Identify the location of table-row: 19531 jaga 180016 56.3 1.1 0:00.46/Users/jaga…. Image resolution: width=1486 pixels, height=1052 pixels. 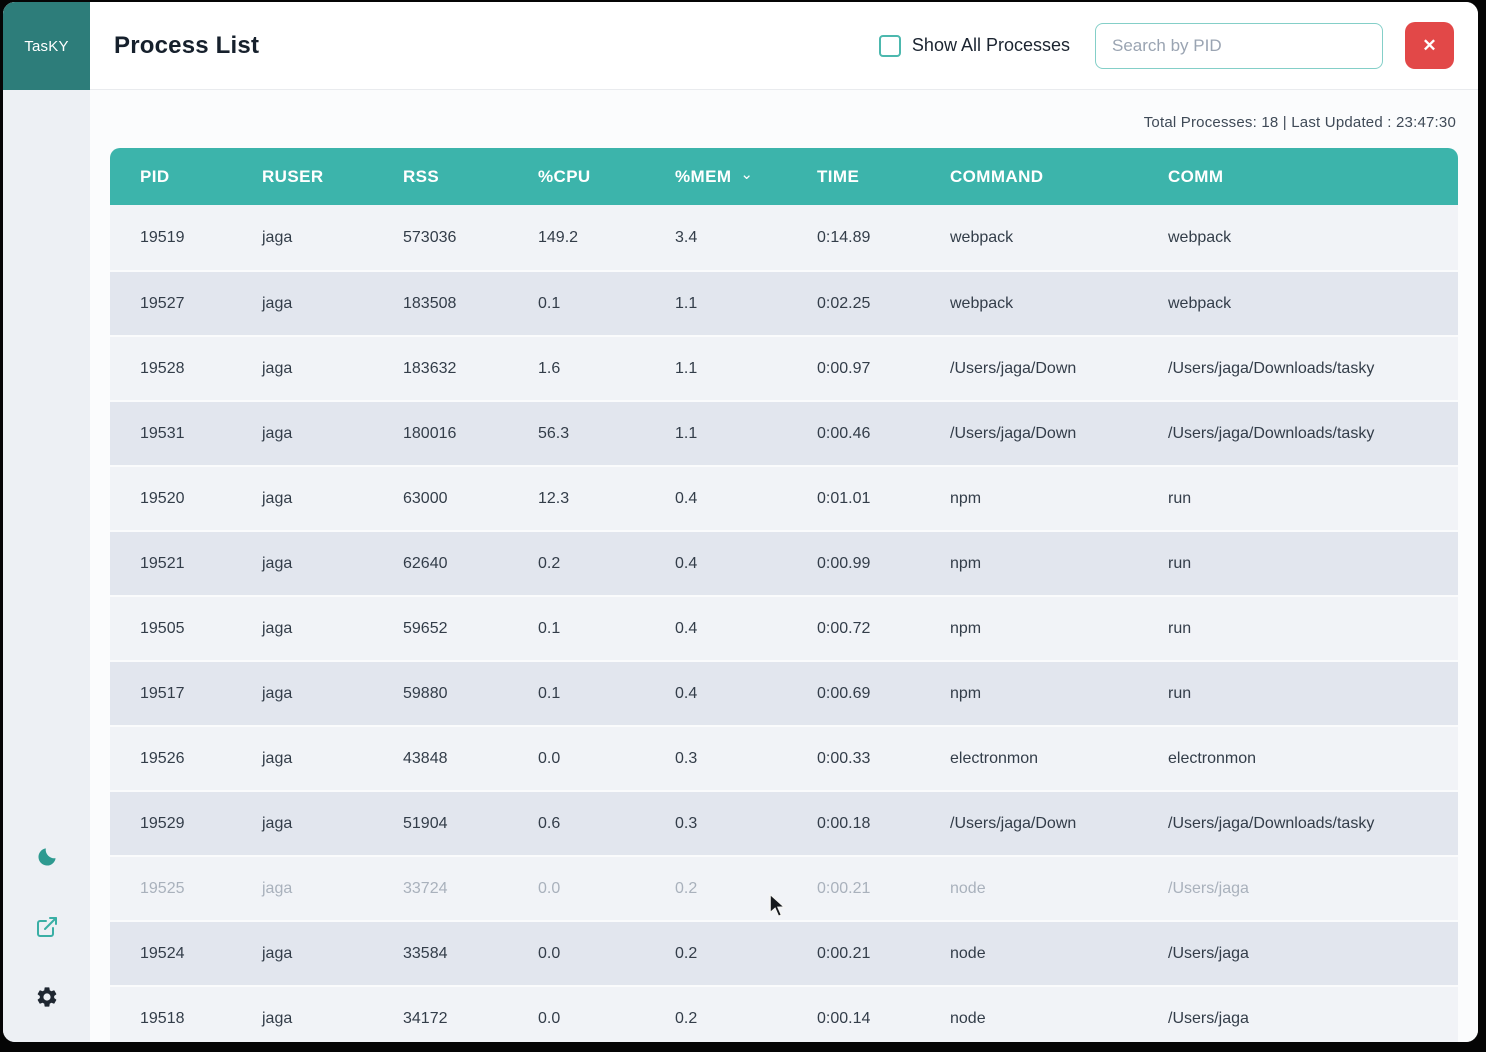
(784, 432).